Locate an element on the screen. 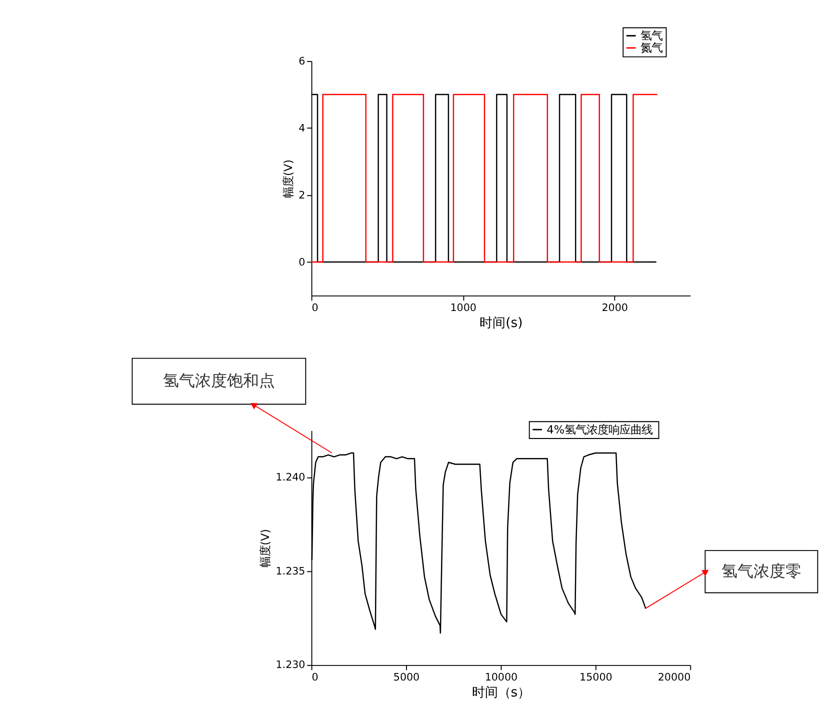  x-tick-label: 2000 is located at coordinates (615, 308).